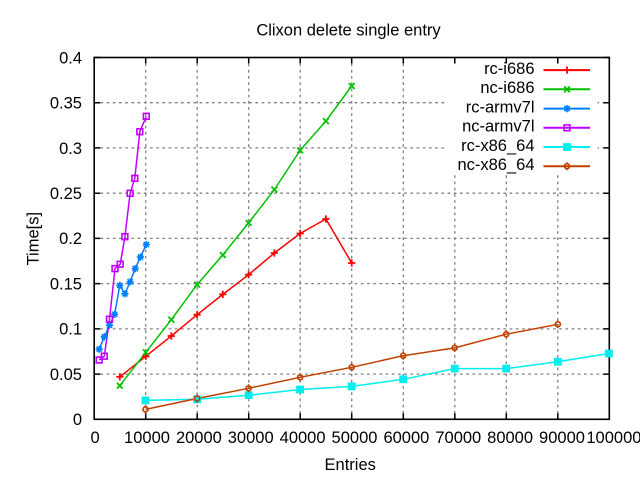 This screenshot has width=640, height=480. I want to click on svg-text: 90000, so click(562, 438).